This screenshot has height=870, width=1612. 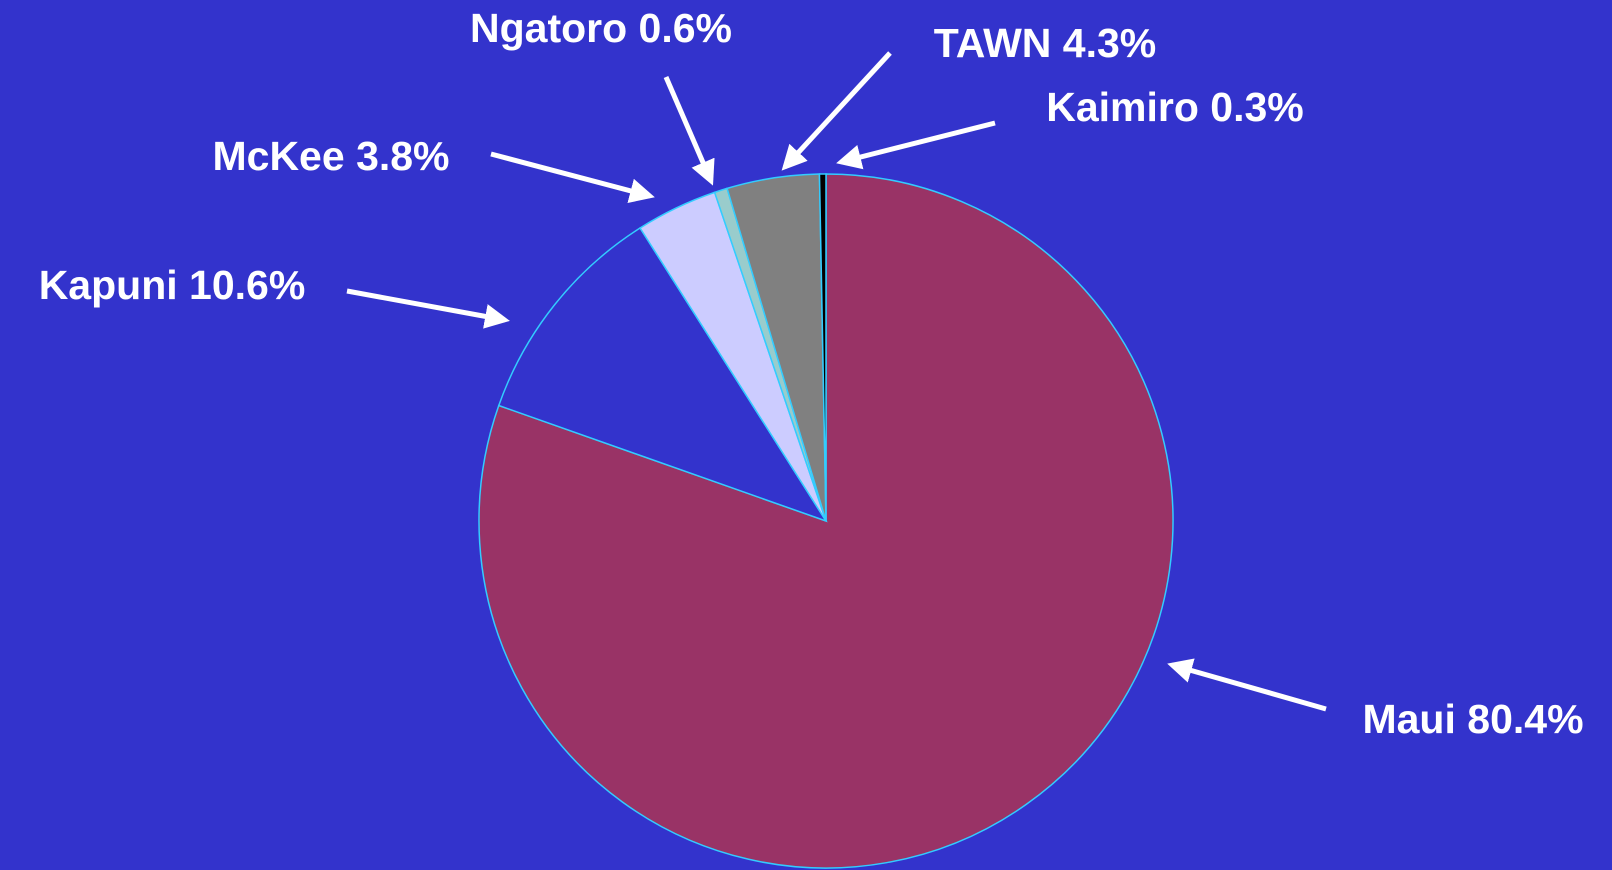 What do you see at coordinates (1109, 43) in the screenshot?
I see `value-label: 4.3%` at bounding box center [1109, 43].